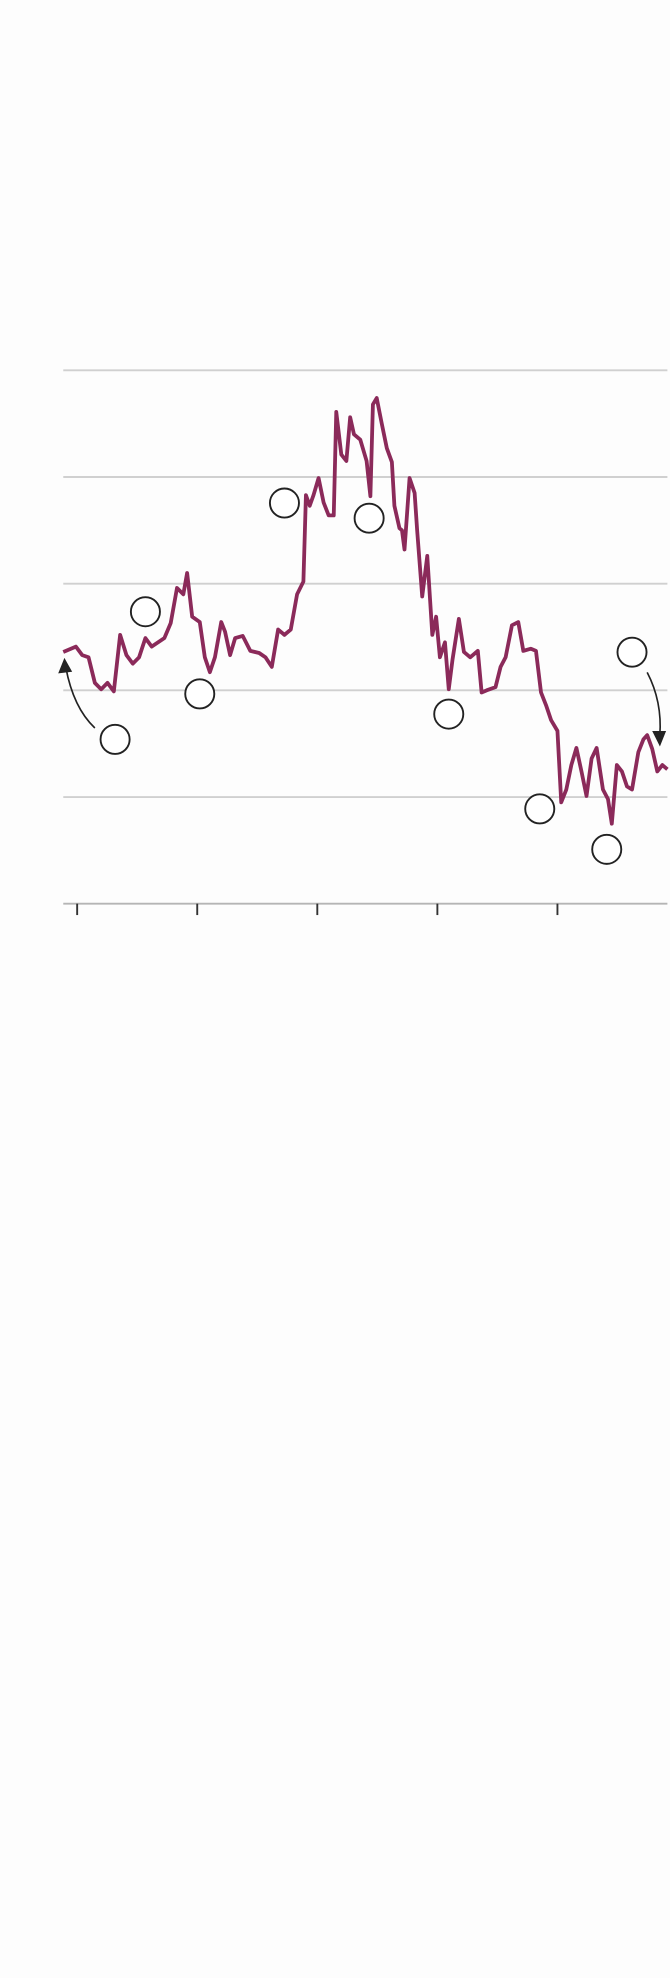  What do you see at coordinates (362, 702) in the screenshot?
I see `annotation-arrows` at bounding box center [362, 702].